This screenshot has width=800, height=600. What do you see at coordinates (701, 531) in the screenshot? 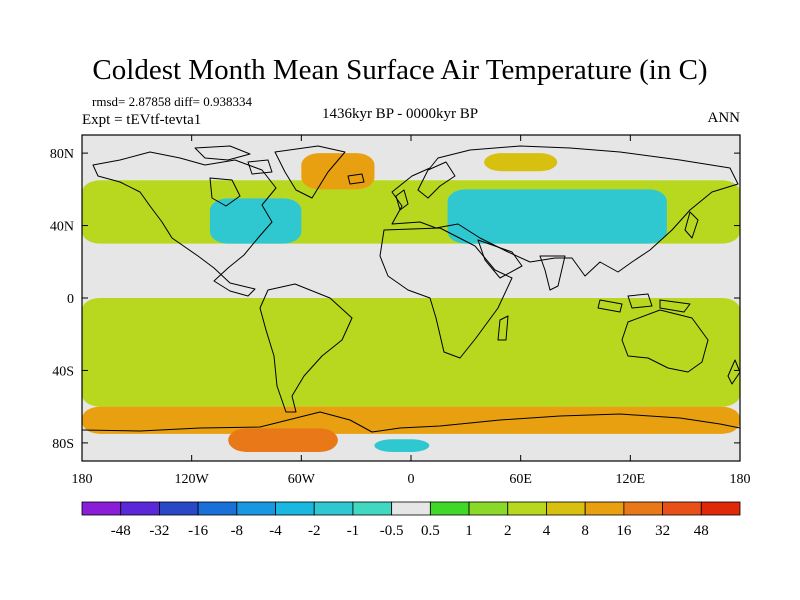
I see `colorbar-label: 48` at bounding box center [701, 531].